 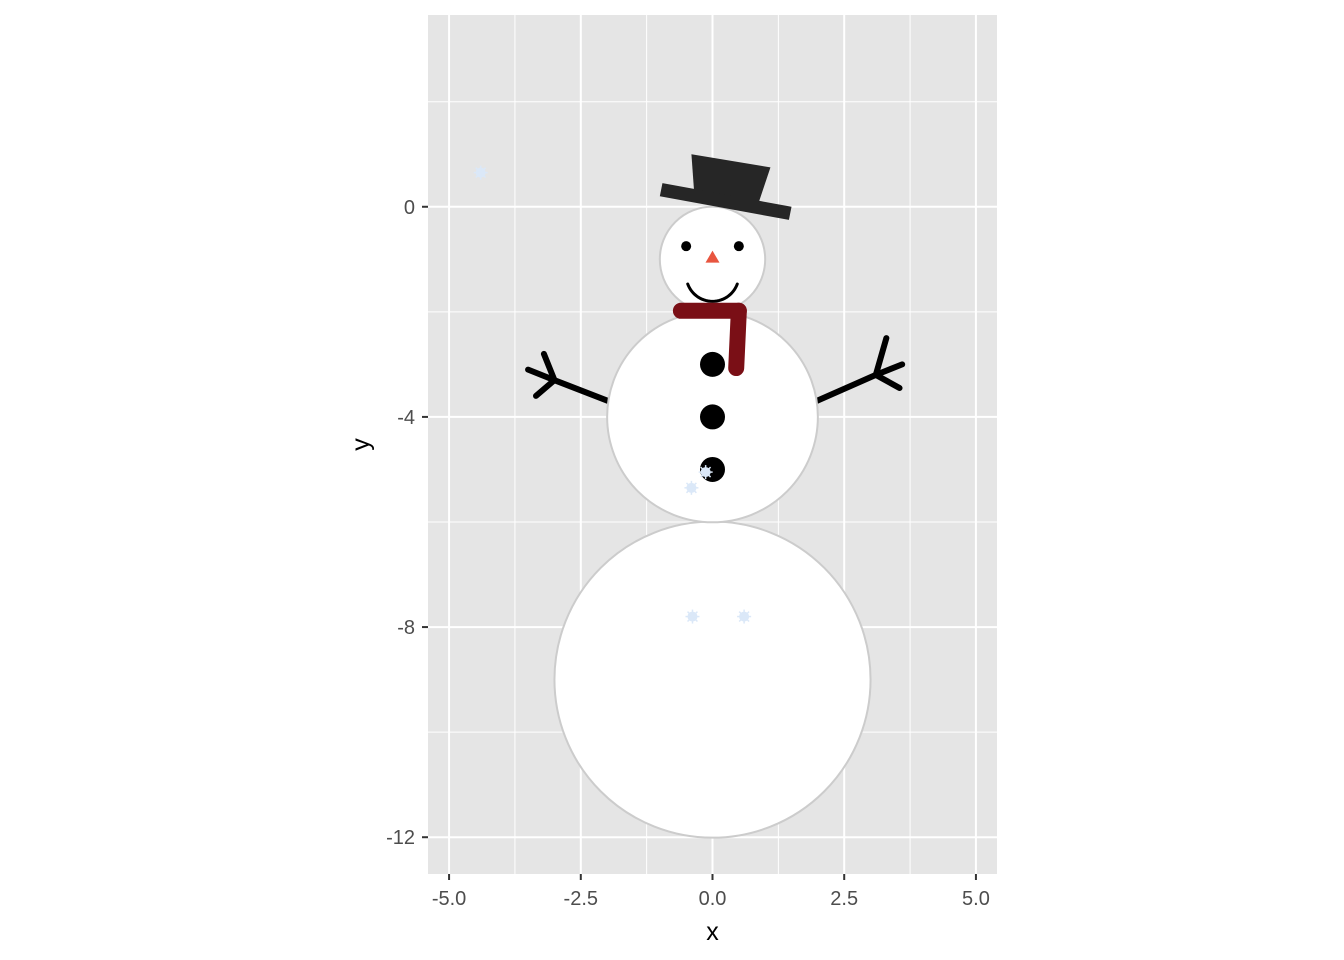 What do you see at coordinates (406, 628) in the screenshot?
I see `y-tick-label: -8` at bounding box center [406, 628].